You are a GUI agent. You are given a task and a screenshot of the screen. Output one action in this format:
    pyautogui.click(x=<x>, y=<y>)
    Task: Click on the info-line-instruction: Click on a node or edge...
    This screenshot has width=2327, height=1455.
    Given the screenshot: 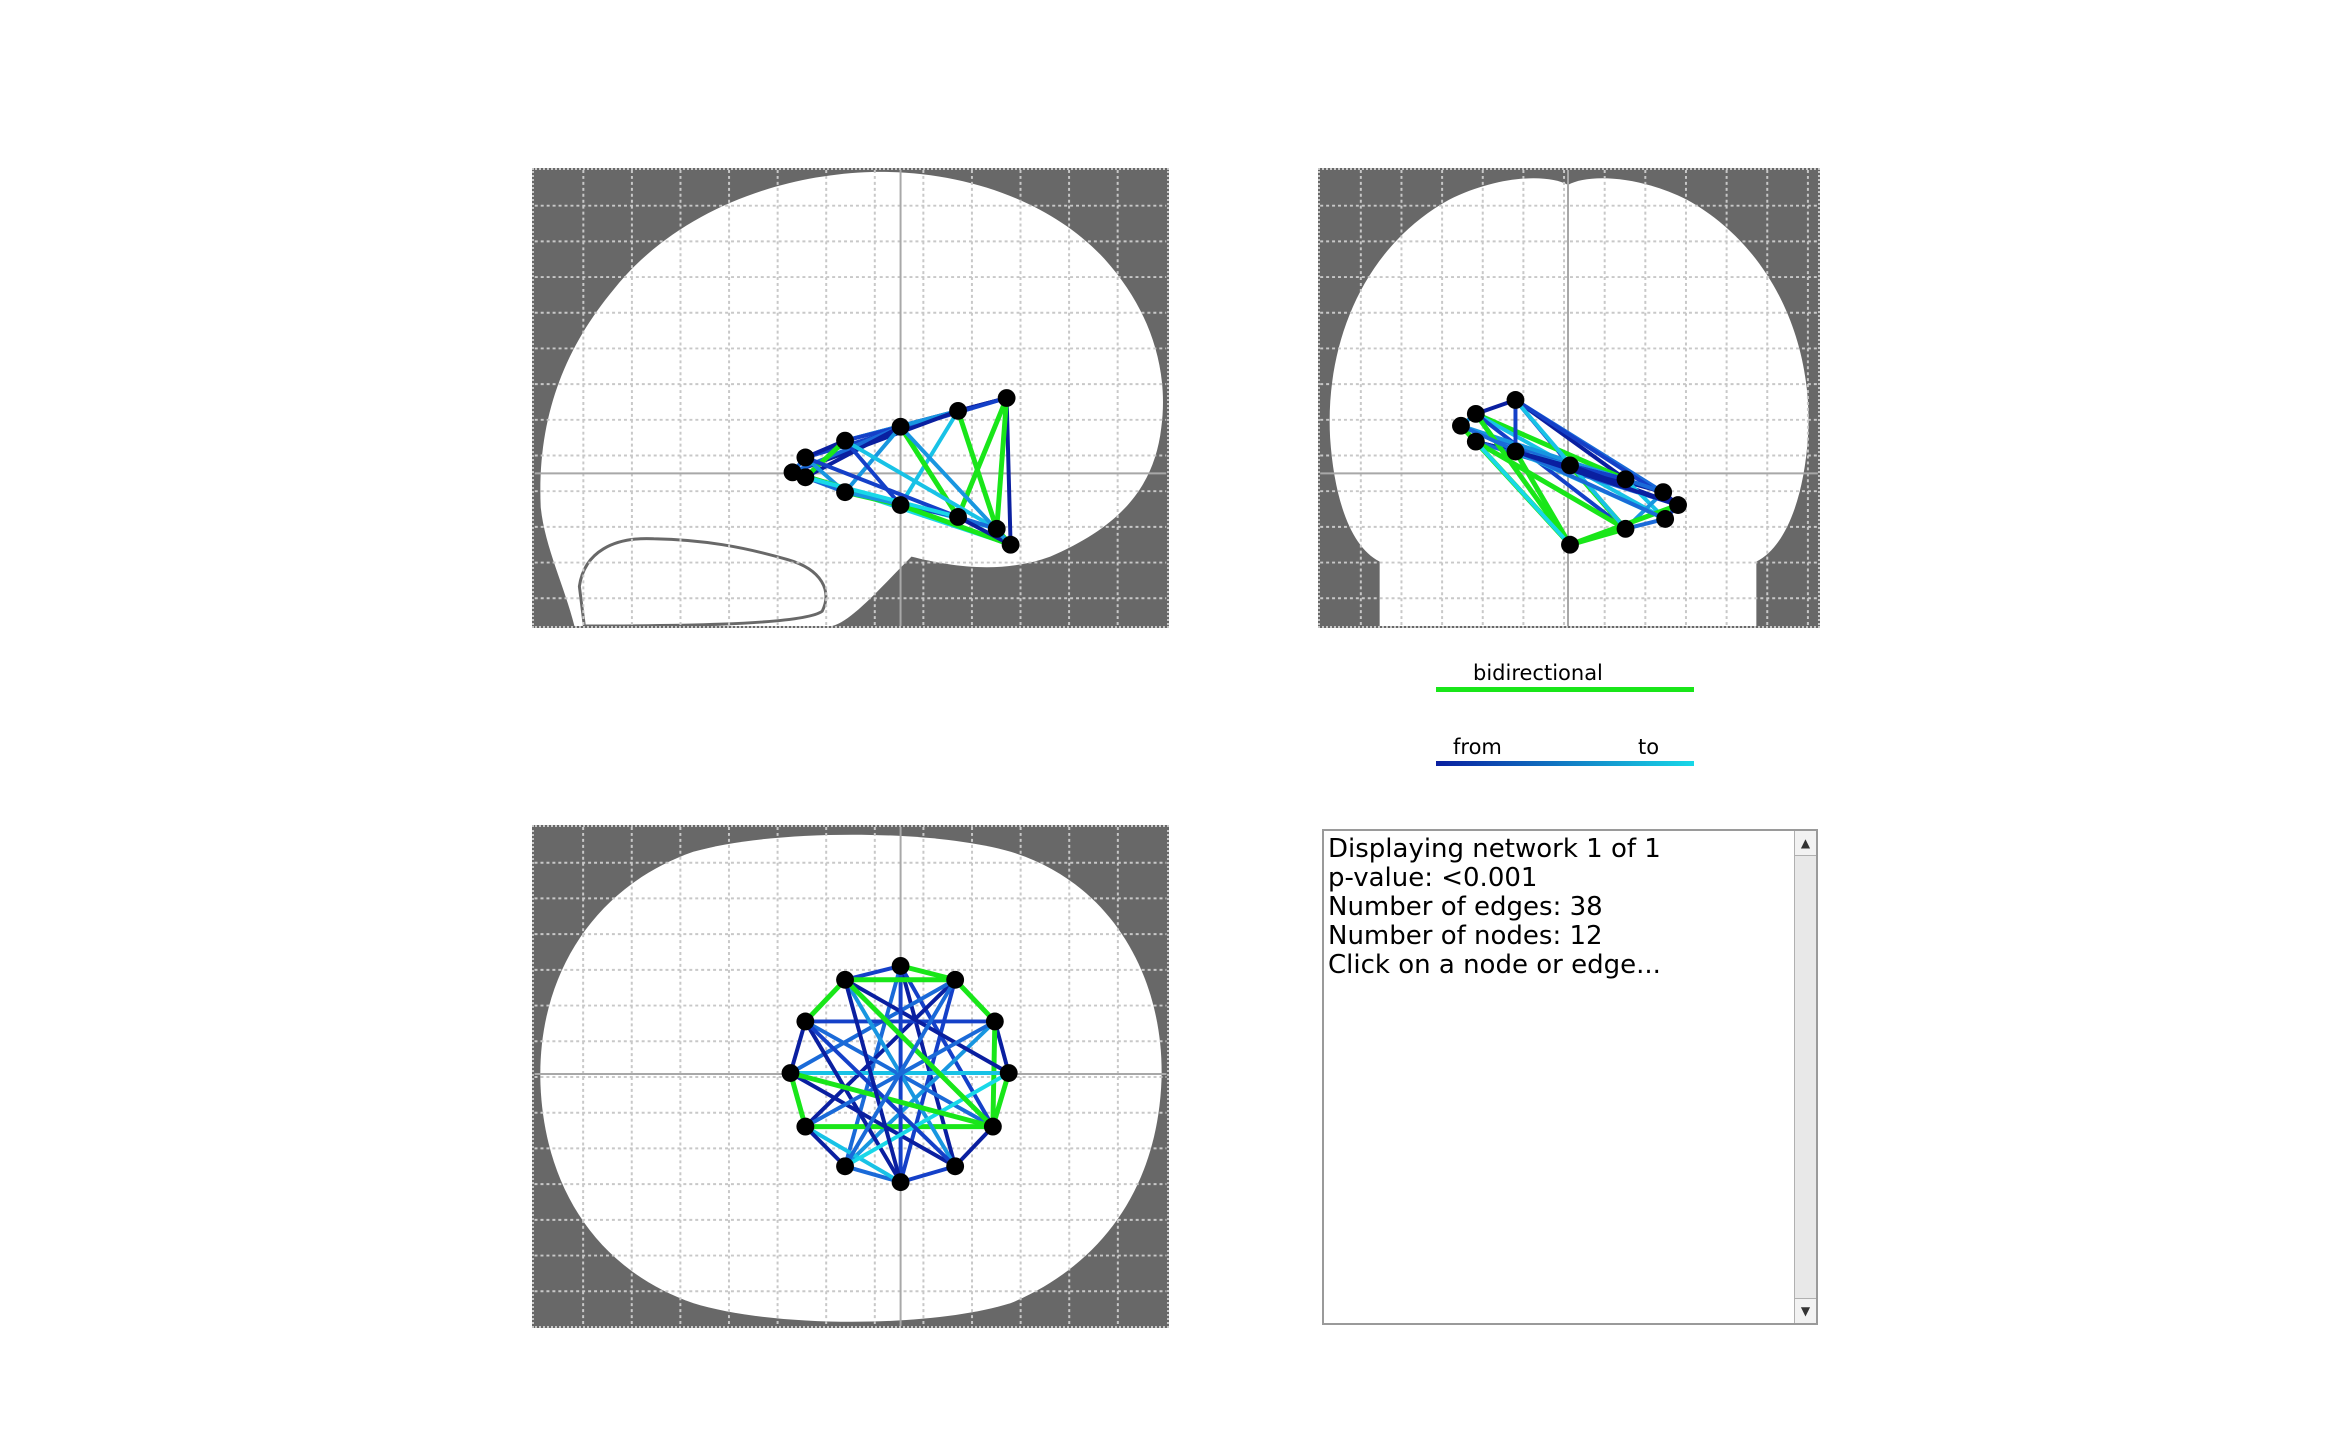 What is the action you would take?
    pyautogui.click(x=1494, y=965)
    